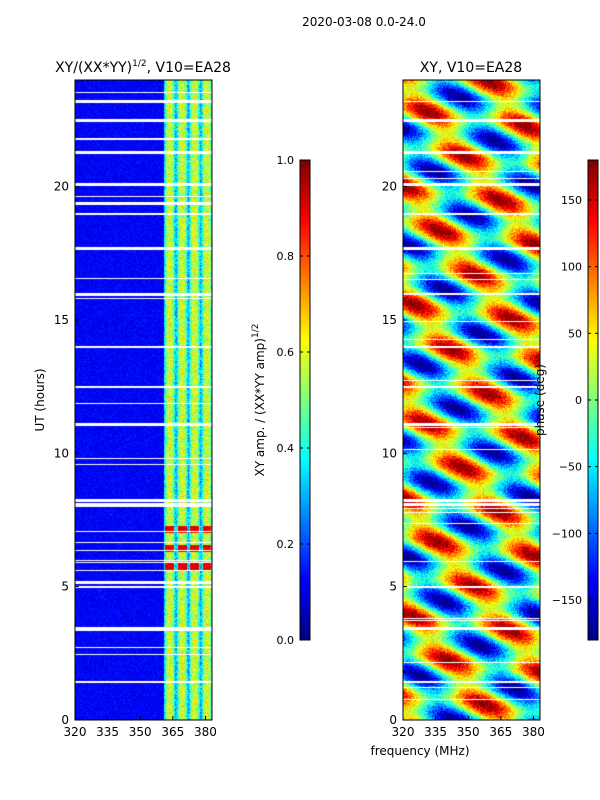  Describe the element at coordinates (286, 544) in the screenshot. I see `colorbar-tick-label: 0.2` at that location.